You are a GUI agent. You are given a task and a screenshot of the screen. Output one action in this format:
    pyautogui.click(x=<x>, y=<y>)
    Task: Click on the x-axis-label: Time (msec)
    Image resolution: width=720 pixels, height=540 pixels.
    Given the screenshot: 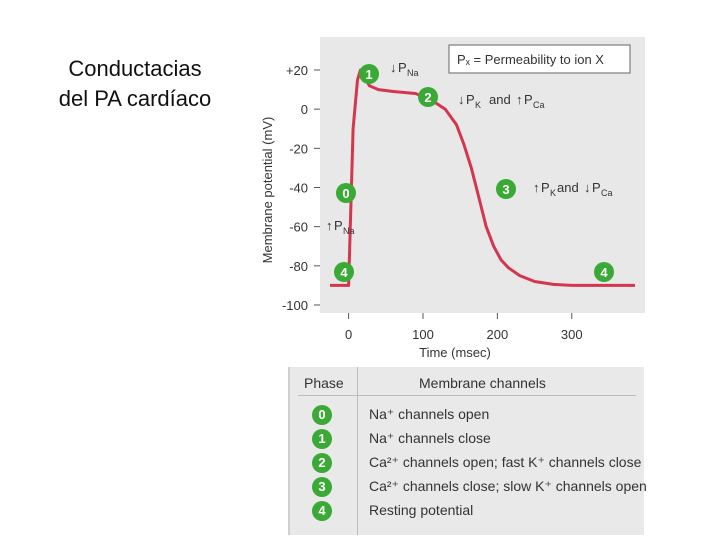 What is the action you would take?
    pyautogui.click(x=455, y=352)
    